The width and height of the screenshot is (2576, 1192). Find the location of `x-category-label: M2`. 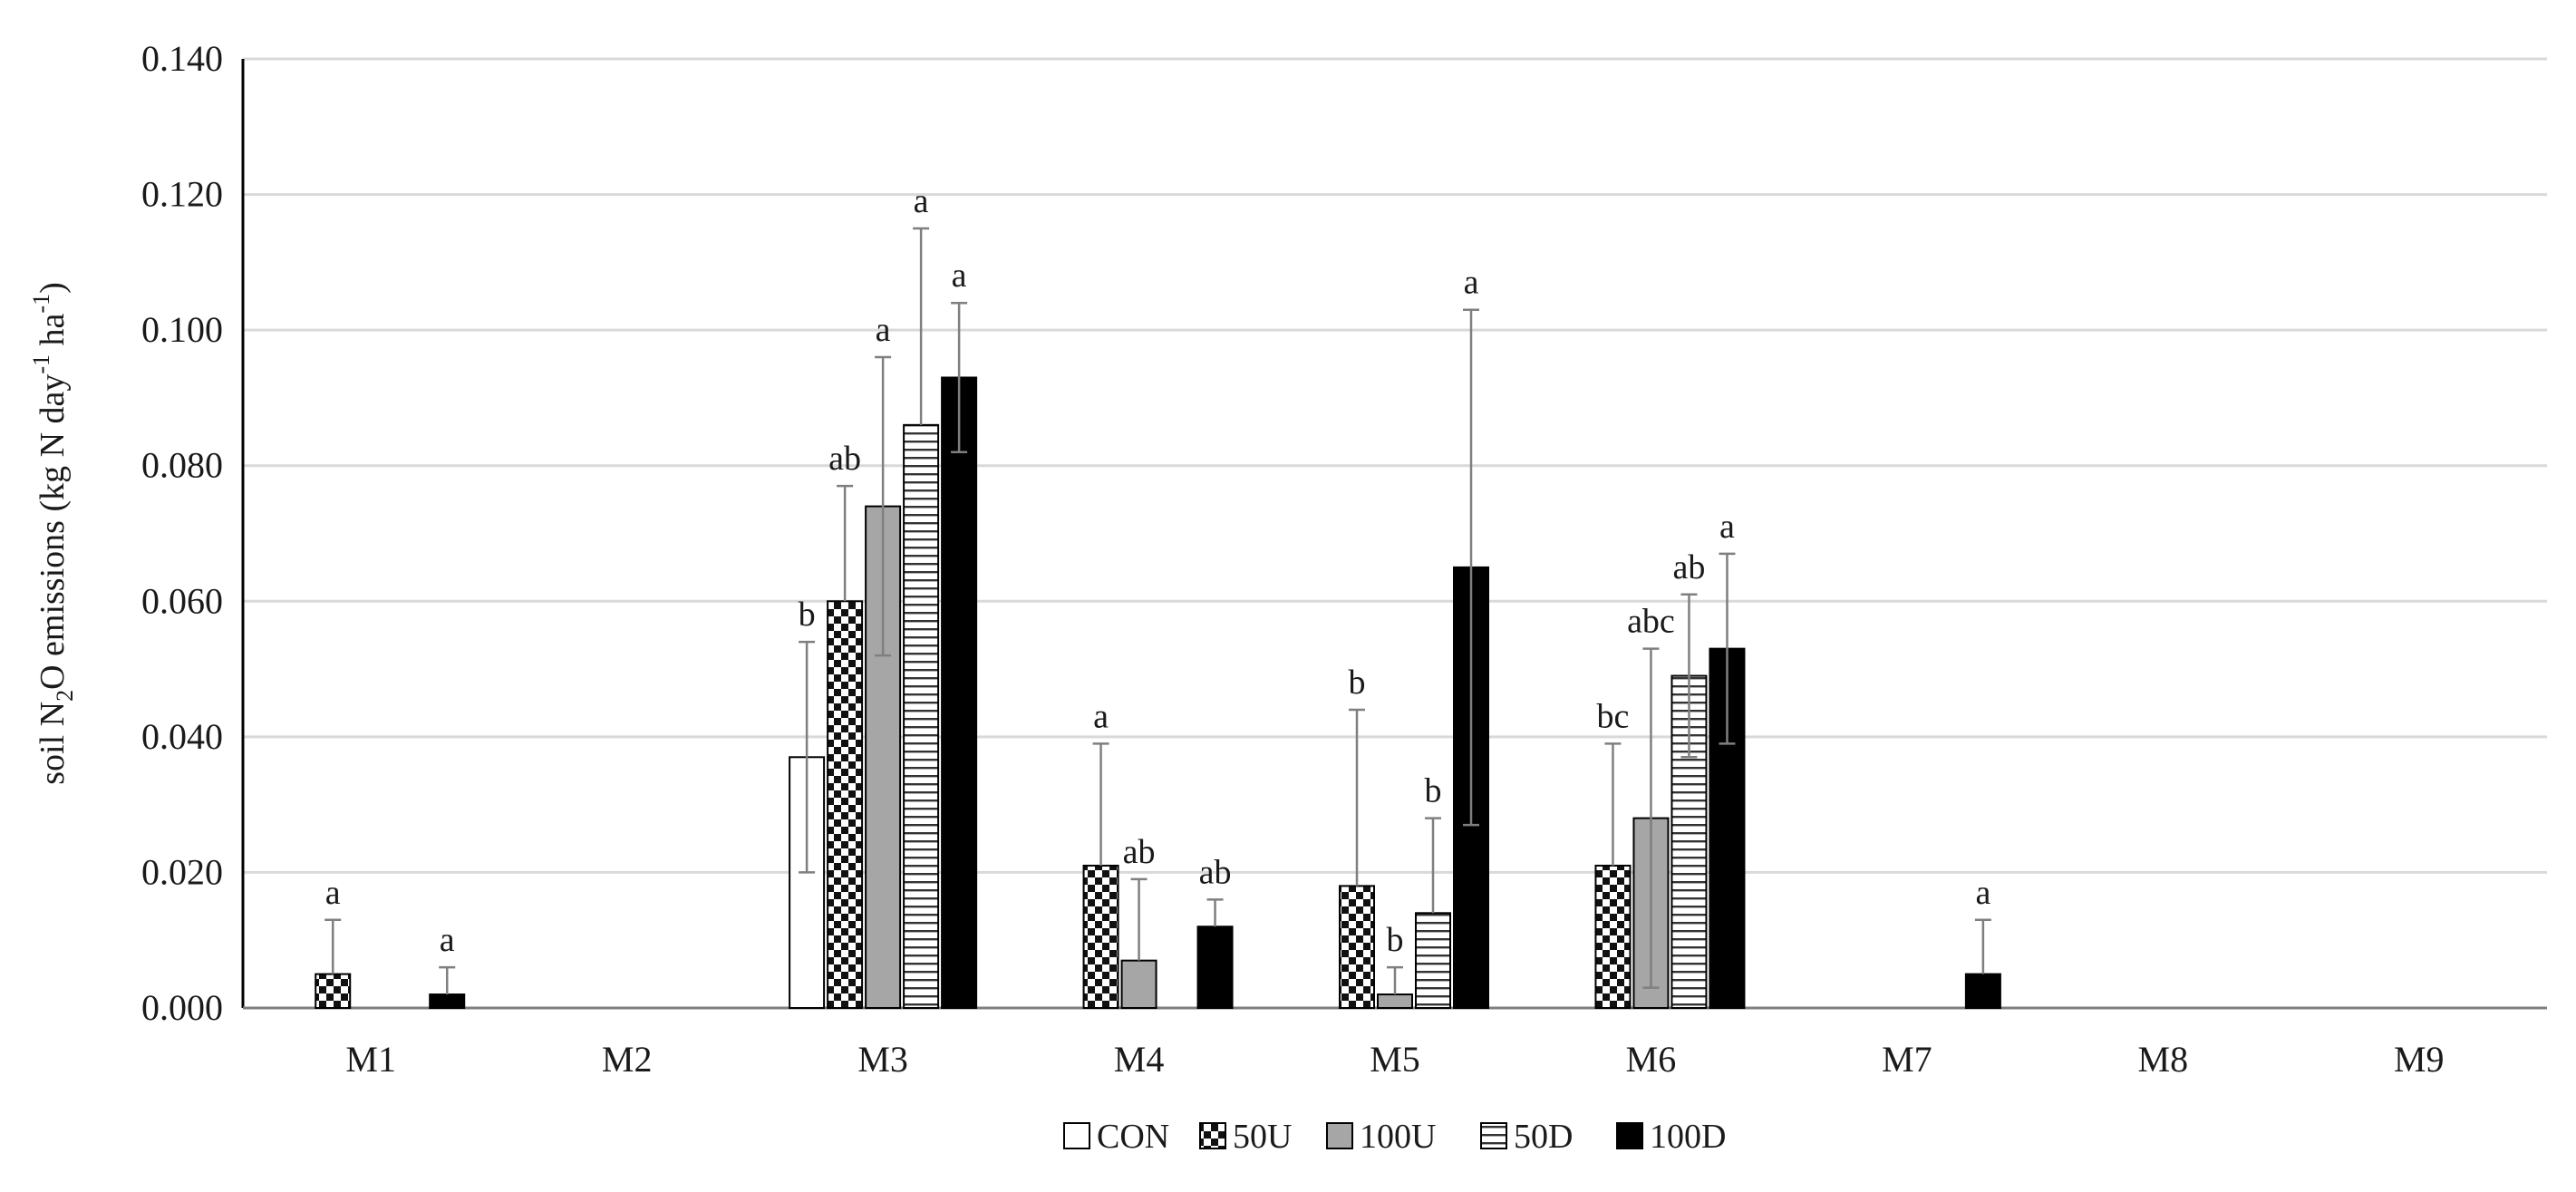

x-category-label: M2 is located at coordinates (627, 1059).